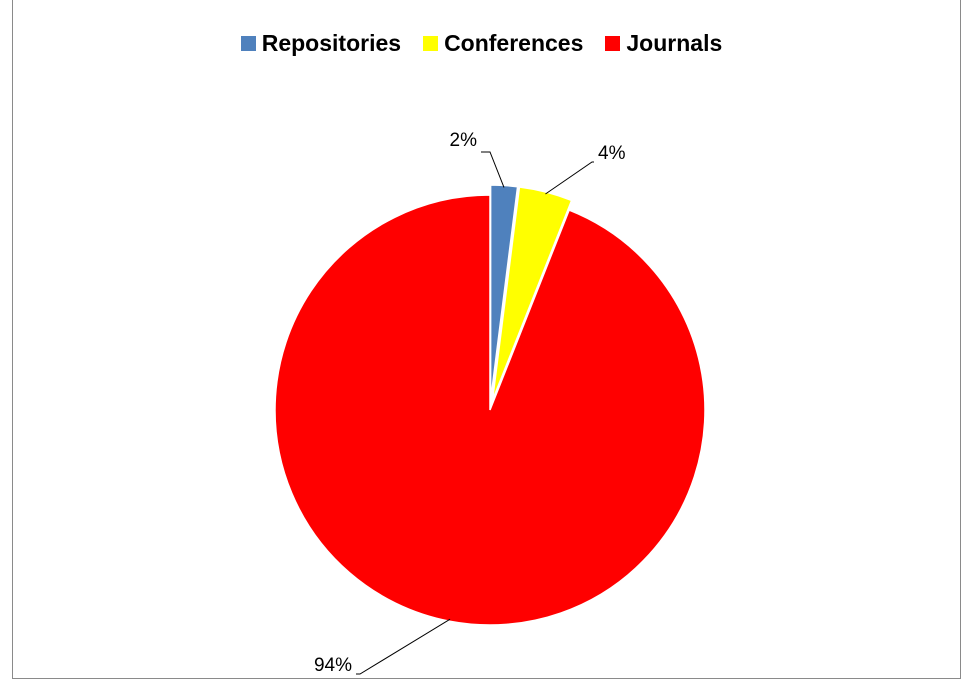  Describe the element at coordinates (674, 43) in the screenshot. I see `legend-label-journals: Journals` at that location.